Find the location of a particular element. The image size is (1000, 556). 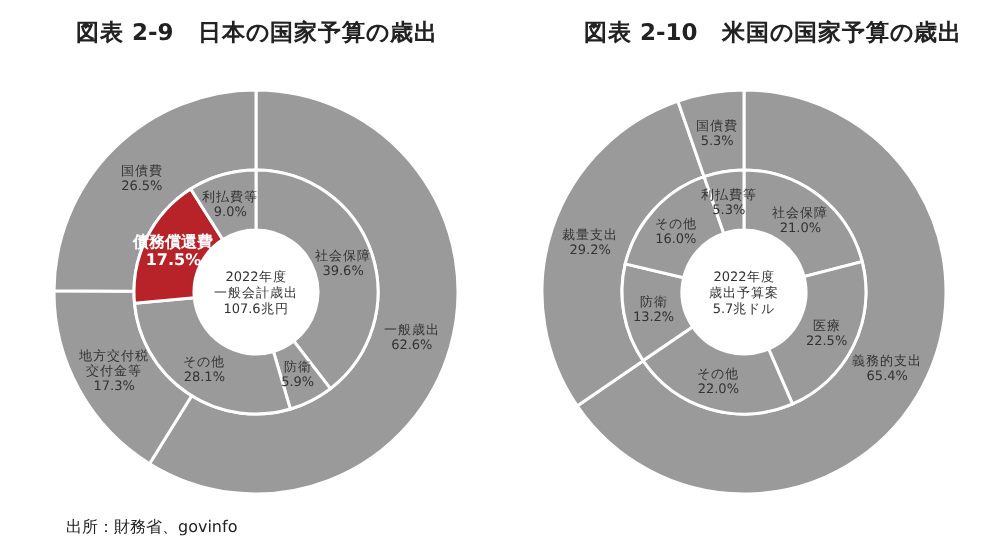

text: 出所：財務省、govinfo is located at coordinates (152, 527).